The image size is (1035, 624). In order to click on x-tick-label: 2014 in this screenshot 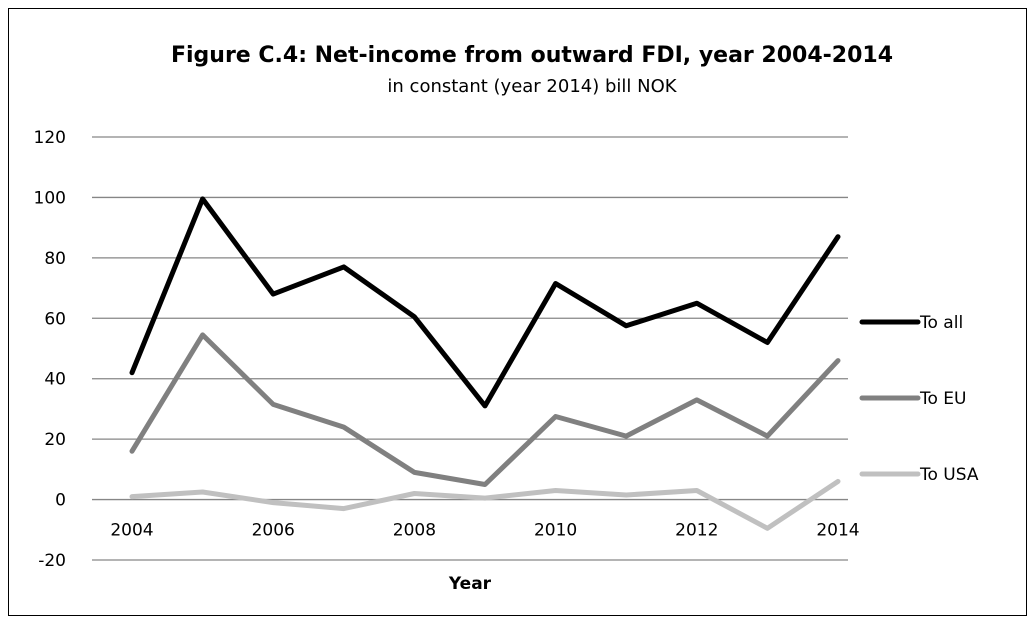, I will do `click(837, 531)`.